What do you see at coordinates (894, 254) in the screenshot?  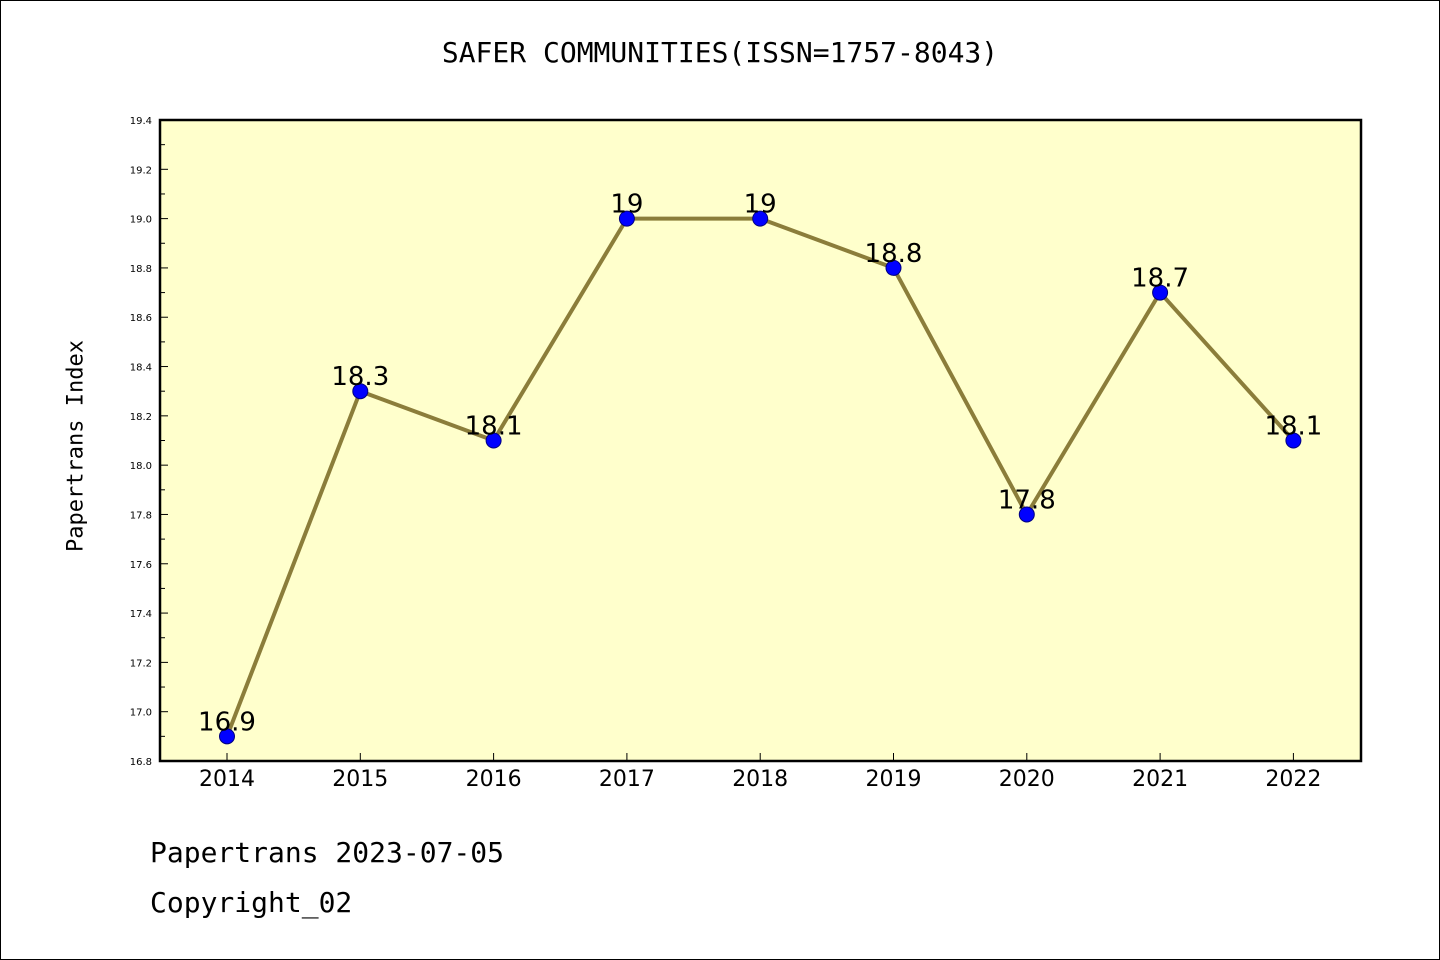 I see `data-label: 18.8` at bounding box center [894, 254].